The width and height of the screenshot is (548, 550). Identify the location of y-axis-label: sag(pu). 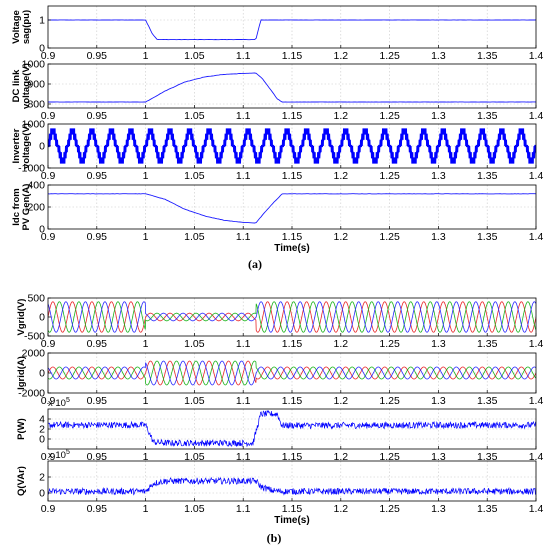
(26, 27).